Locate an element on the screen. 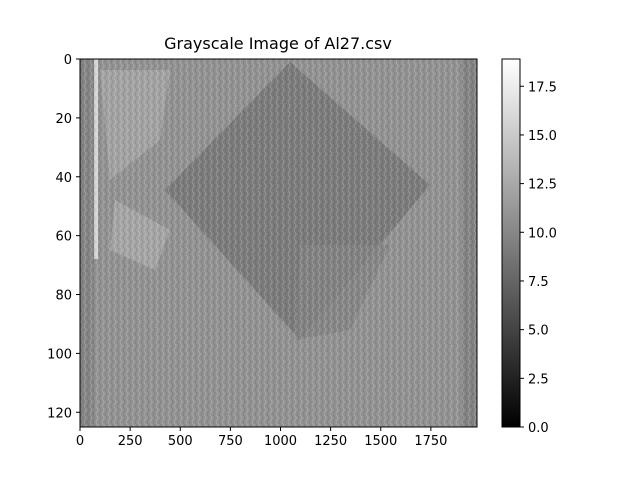 This screenshot has height=480, width=640. y-tick-label: 20 is located at coordinates (63, 119).